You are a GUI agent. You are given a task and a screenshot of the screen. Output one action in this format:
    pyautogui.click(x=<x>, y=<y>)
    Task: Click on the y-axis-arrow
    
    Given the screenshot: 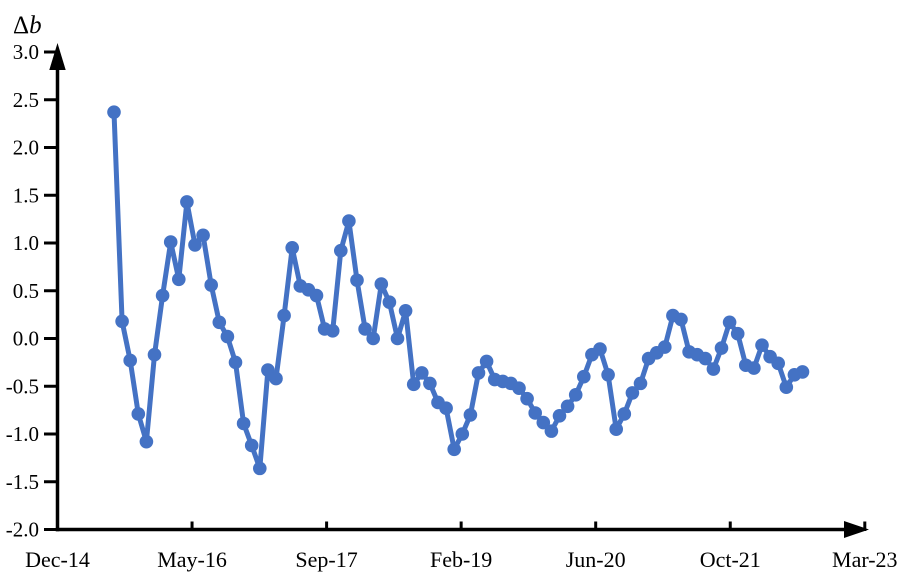 What is the action you would take?
    pyautogui.click(x=57, y=56)
    